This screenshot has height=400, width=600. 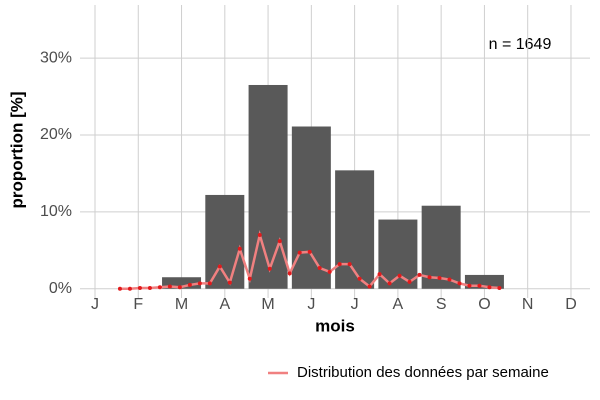 I want to click on x-tick-label: F, so click(x=138, y=304).